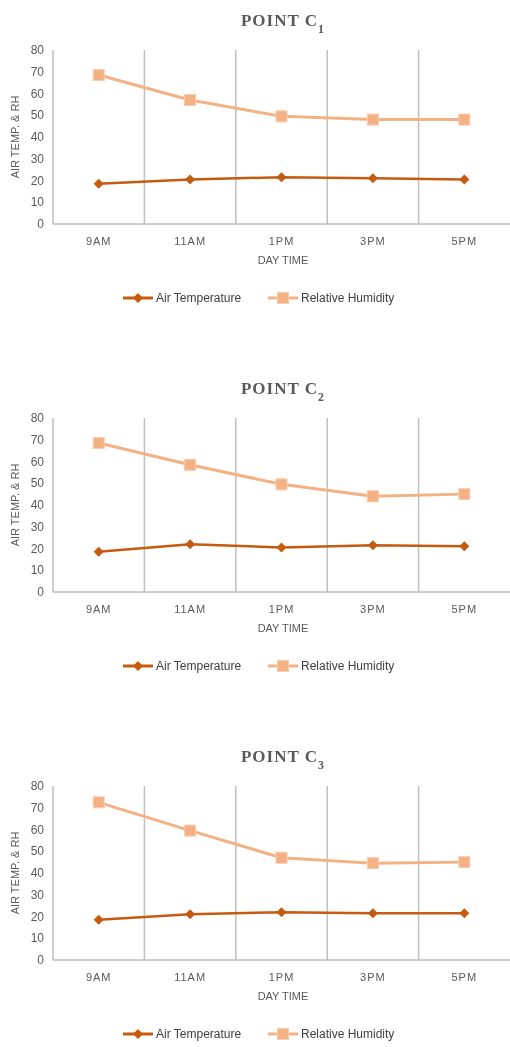 The height and width of the screenshot is (1047, 510). Describe the element at coordinates (283, 759) in the screenshot. I see `chart-title: POINT C$_{3}$` at that location.